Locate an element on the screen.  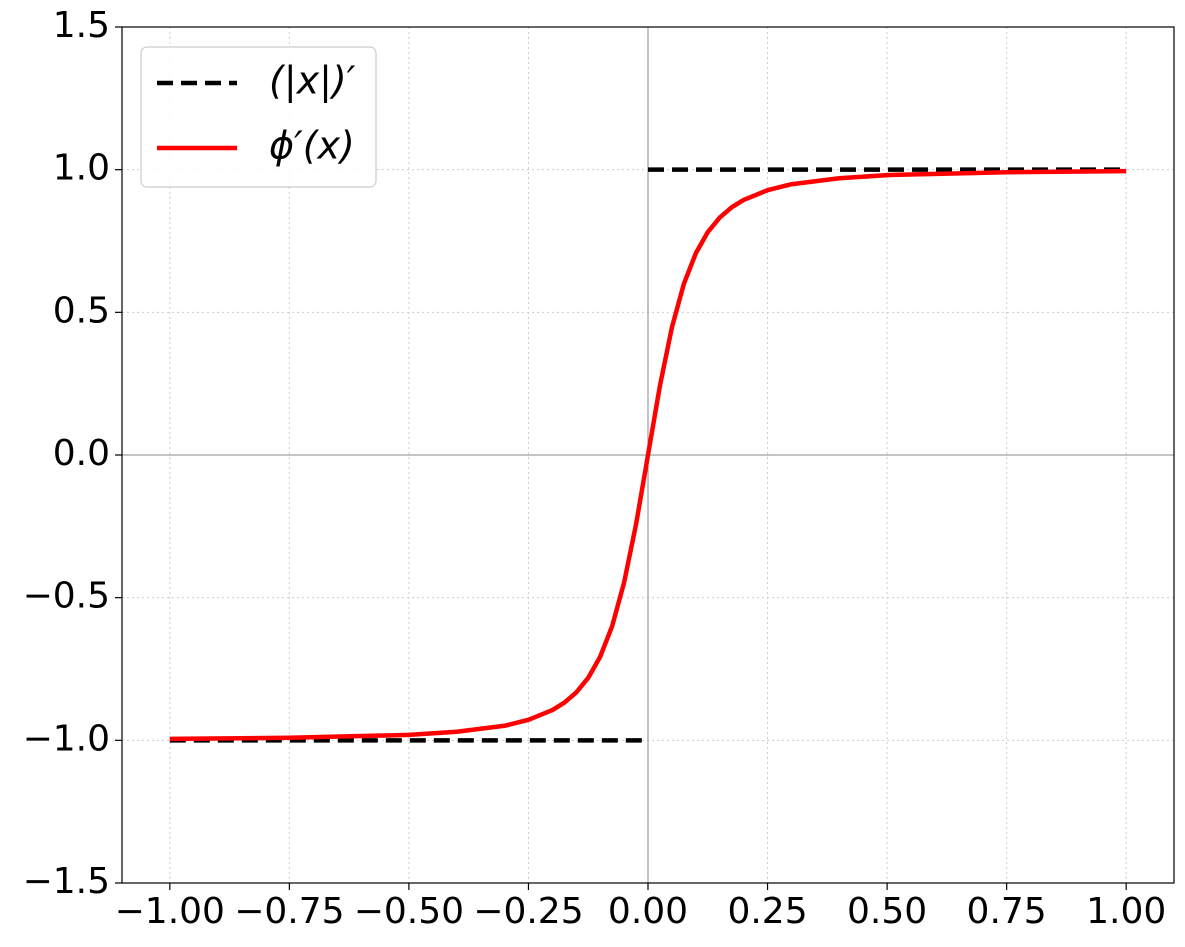
legend-label: (|x|)′ is located at coordinates (312, 81).